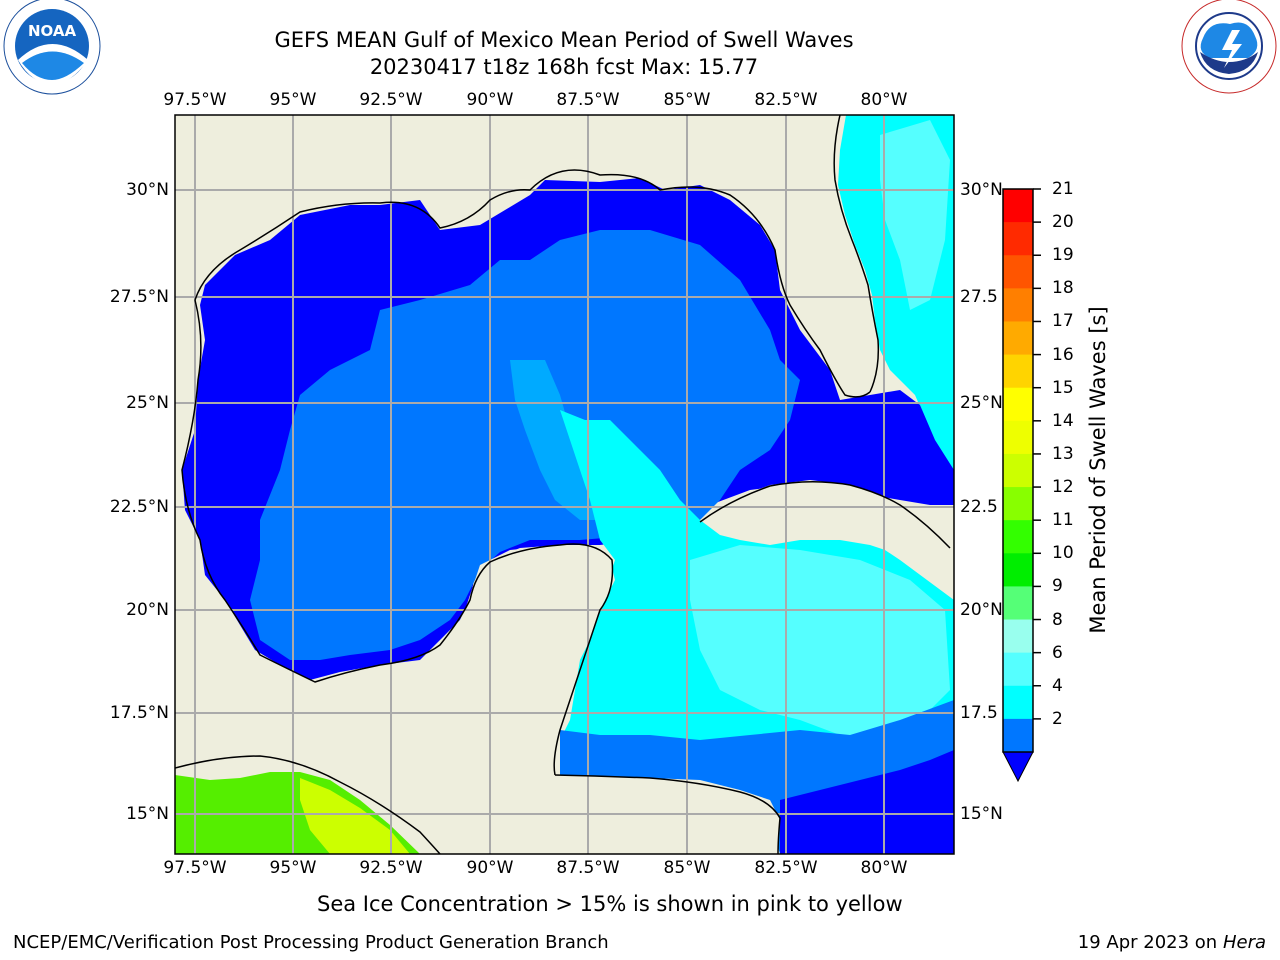 The width and height of the screenshot is (1280, 960). Describe the element at coordinates (1063, 321) in the screenshot. I see `colorbar-tick-label: 17` at that location.